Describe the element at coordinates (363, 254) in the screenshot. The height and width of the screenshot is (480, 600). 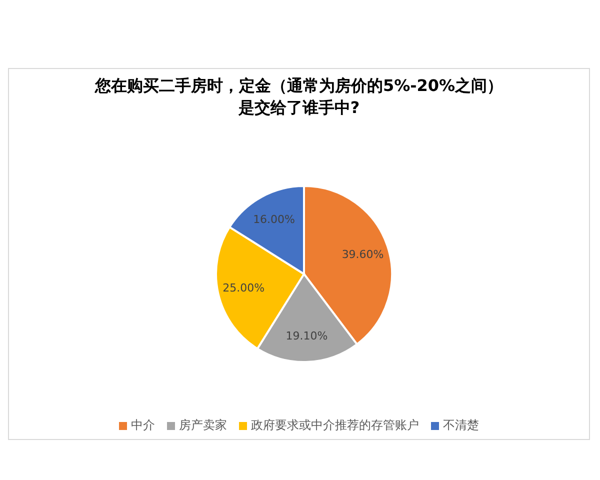
I see `data-label: 39.60%` at that location.